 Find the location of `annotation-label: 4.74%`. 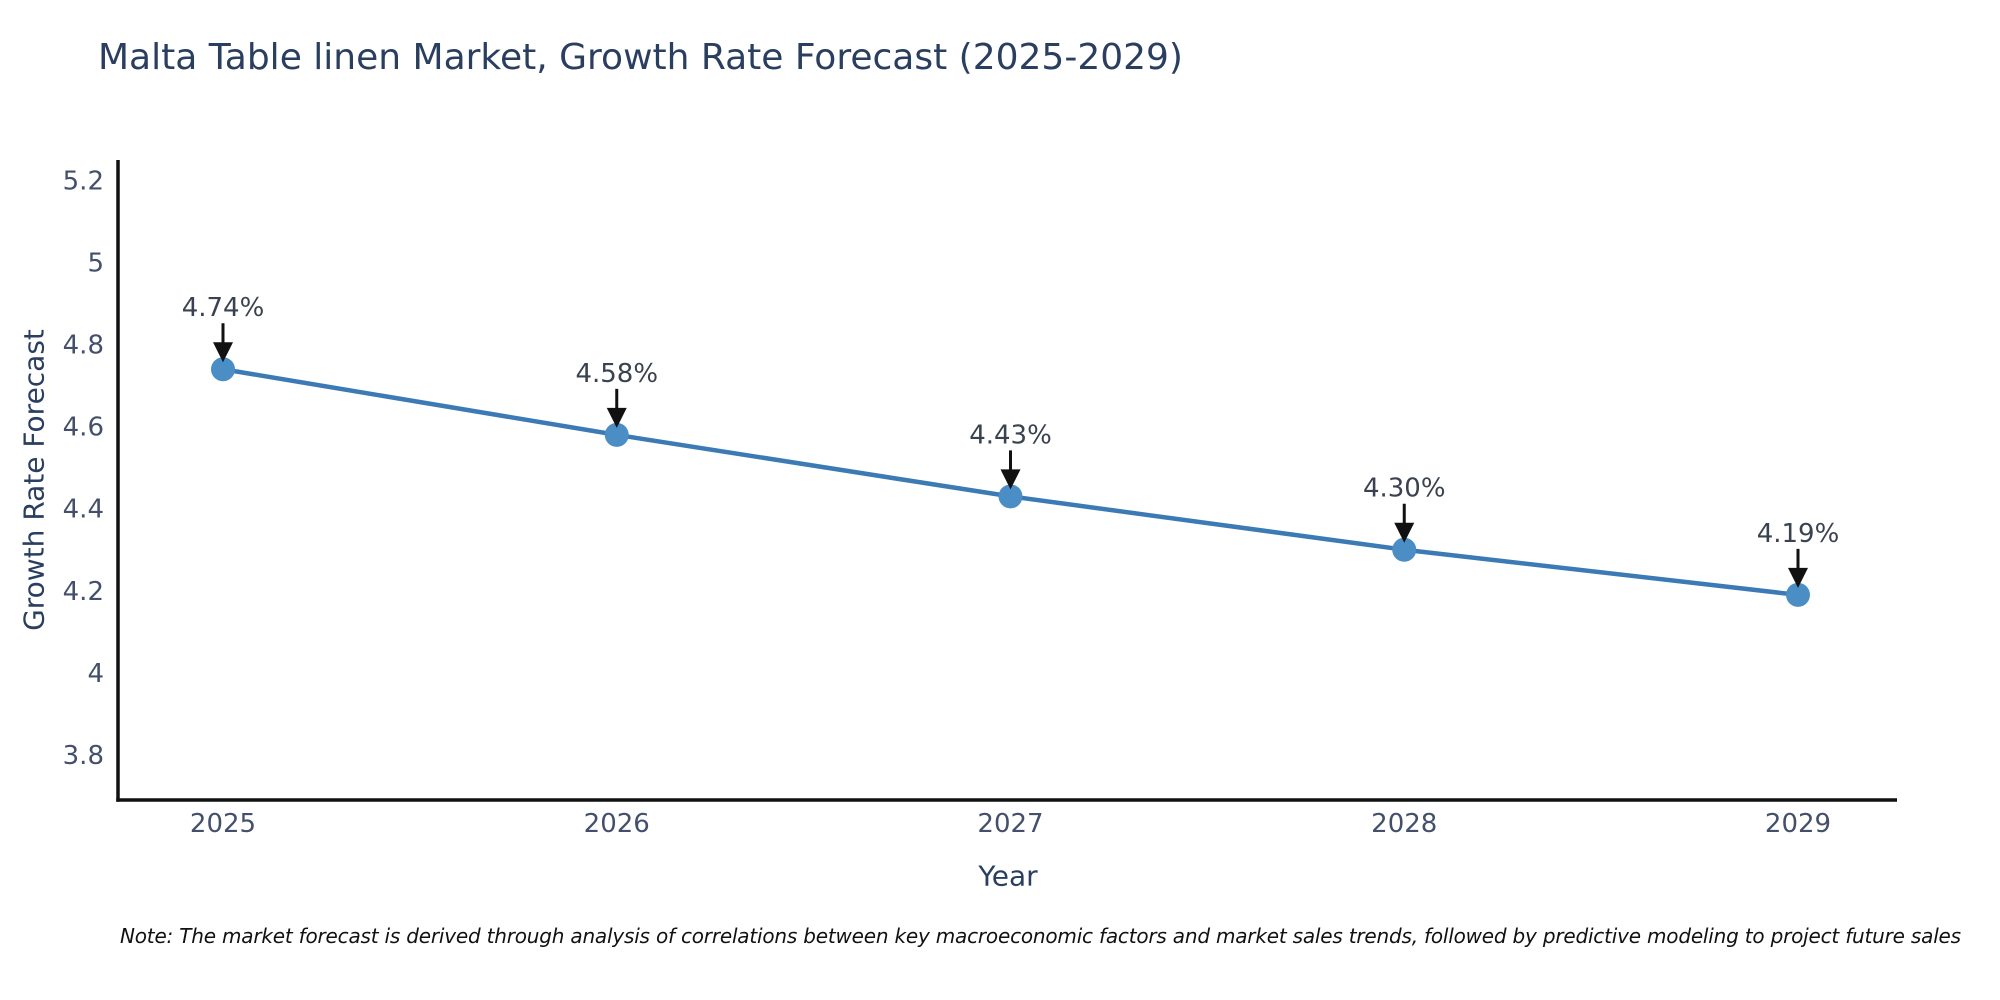

annotation-label: 4.74% is located at coordinates (223, 308).